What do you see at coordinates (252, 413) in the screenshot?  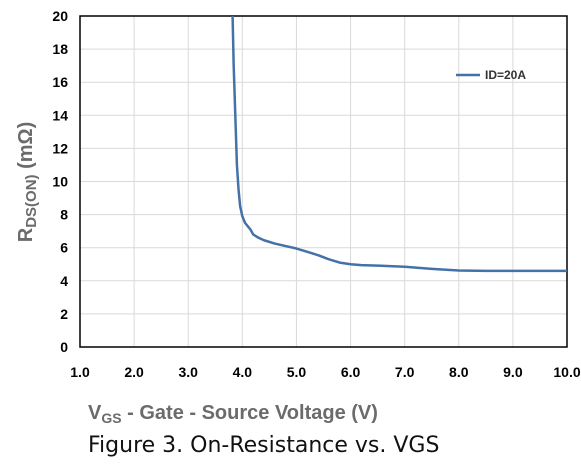 I see `x-axis-rest: - Gate - Source Voltage (V)` at bounding box center [252, 413].